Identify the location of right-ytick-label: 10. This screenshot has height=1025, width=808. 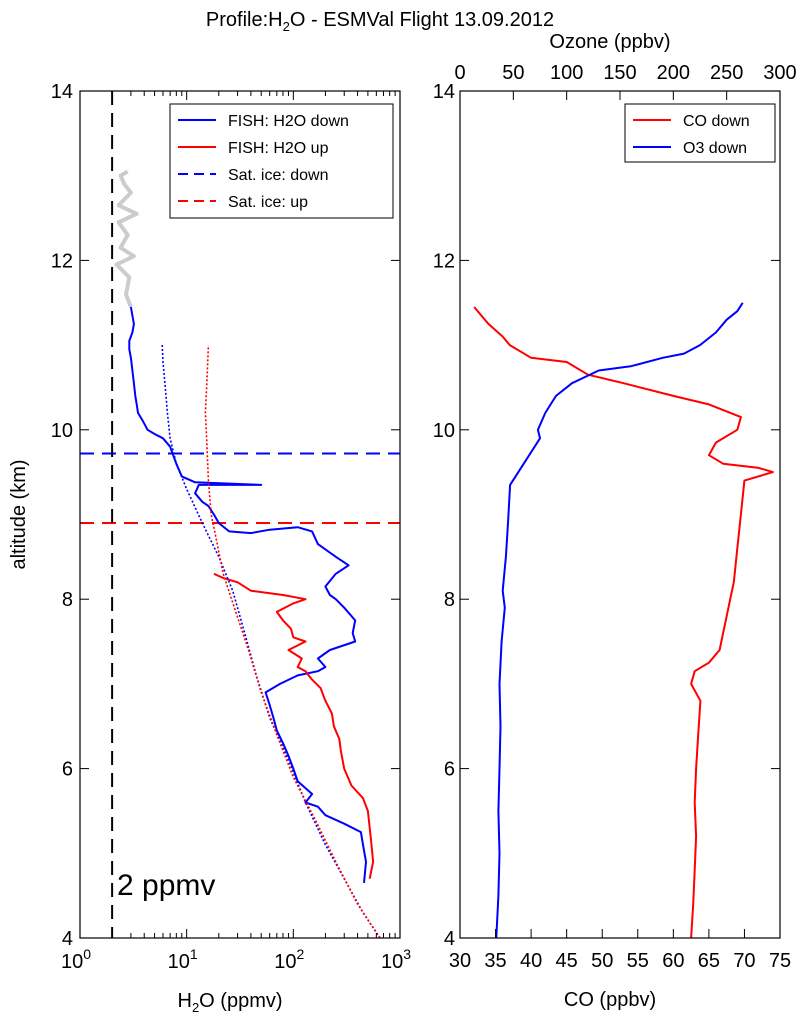
(444, 431).